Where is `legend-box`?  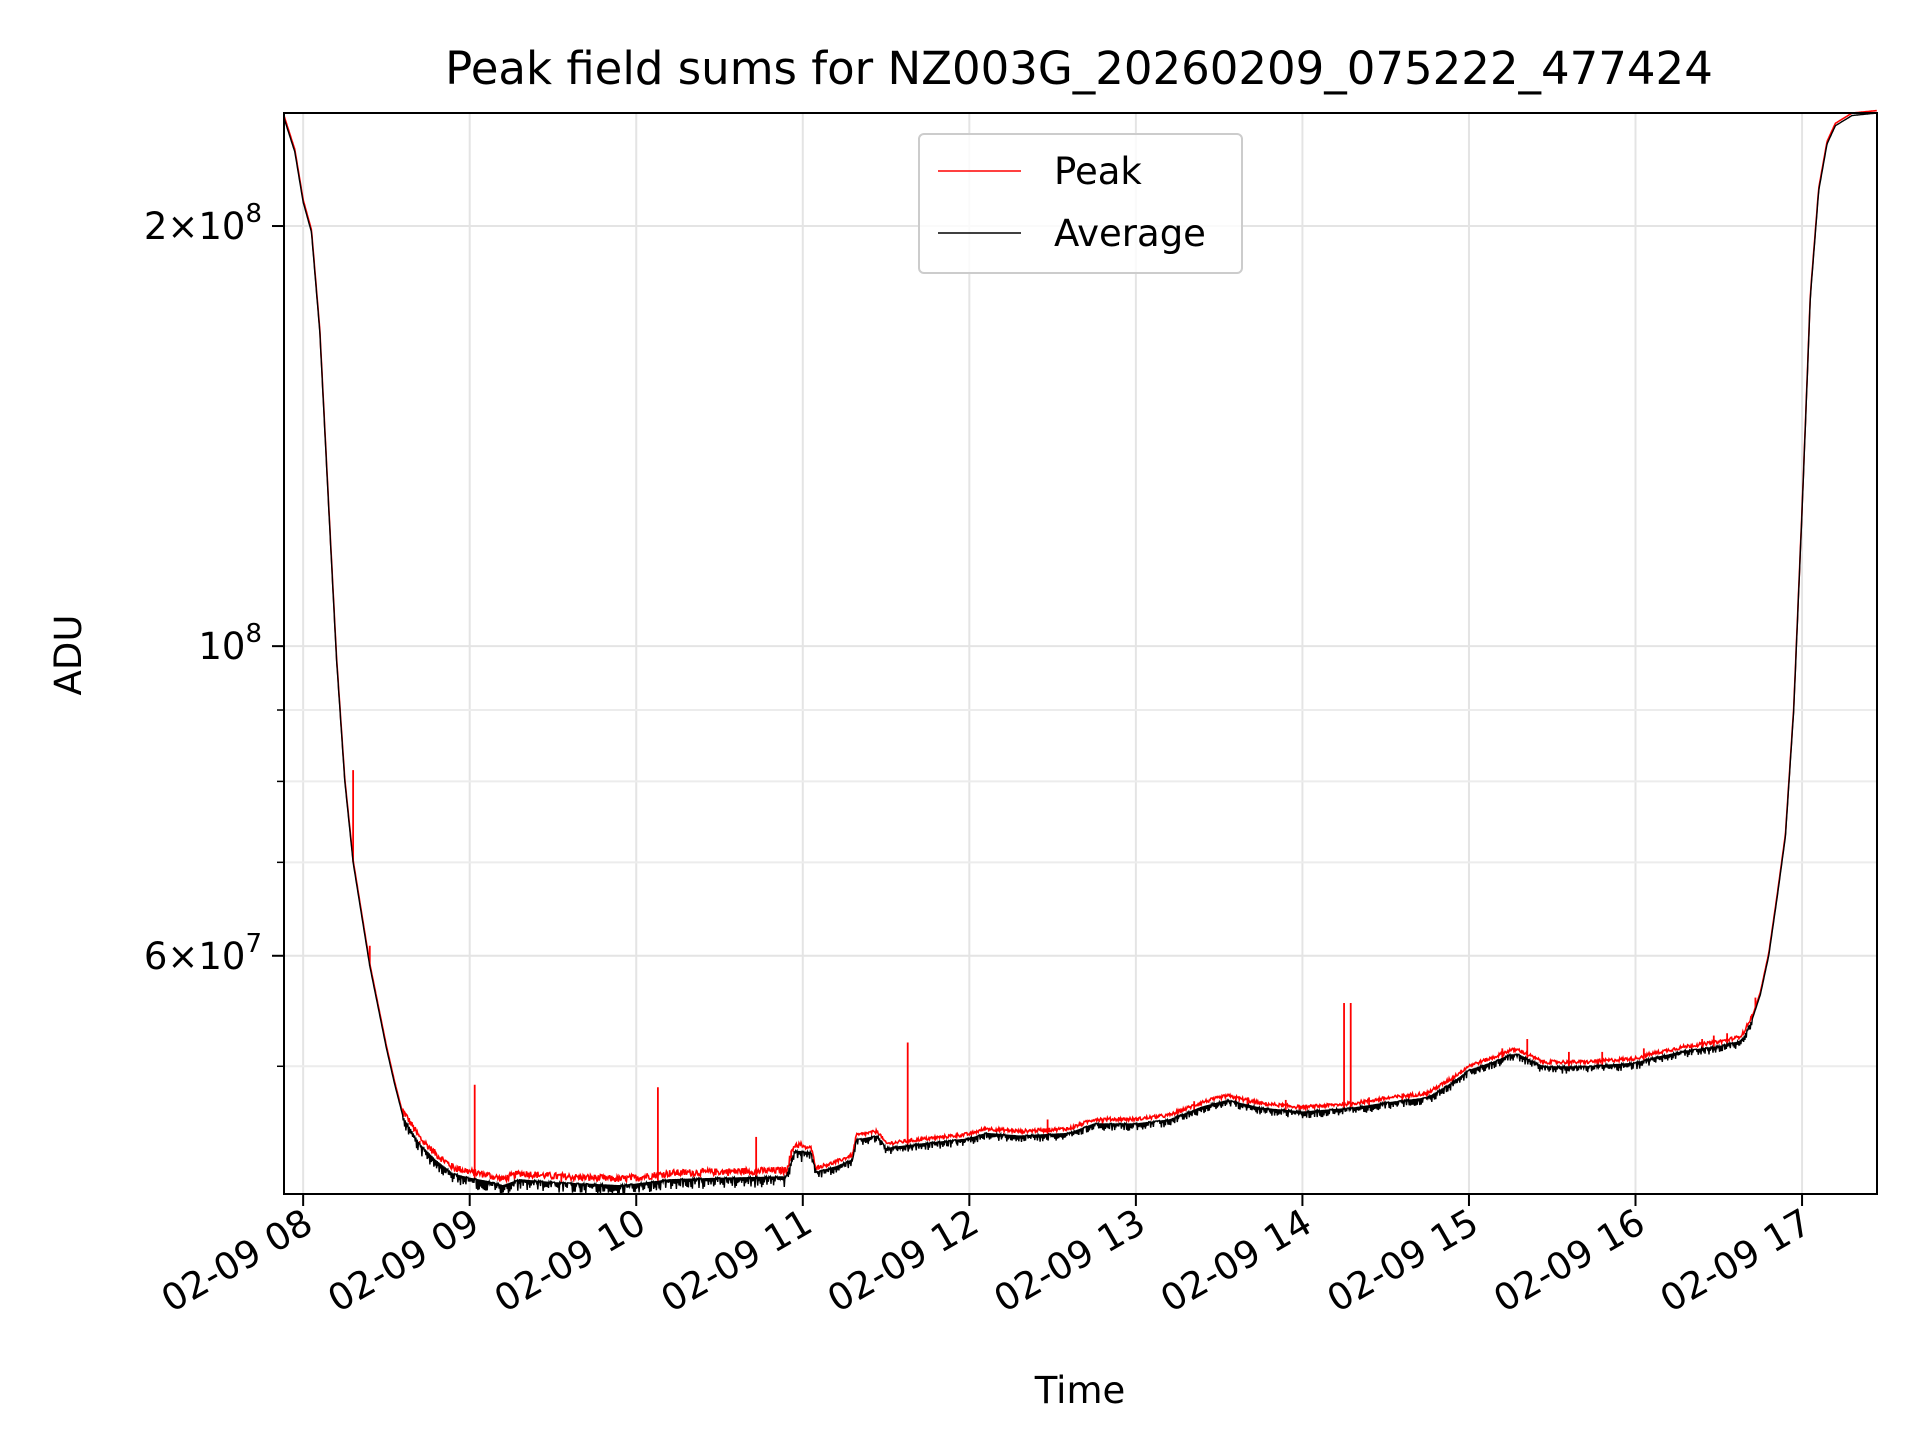
legend-box is located at coordinates (1080, 203).